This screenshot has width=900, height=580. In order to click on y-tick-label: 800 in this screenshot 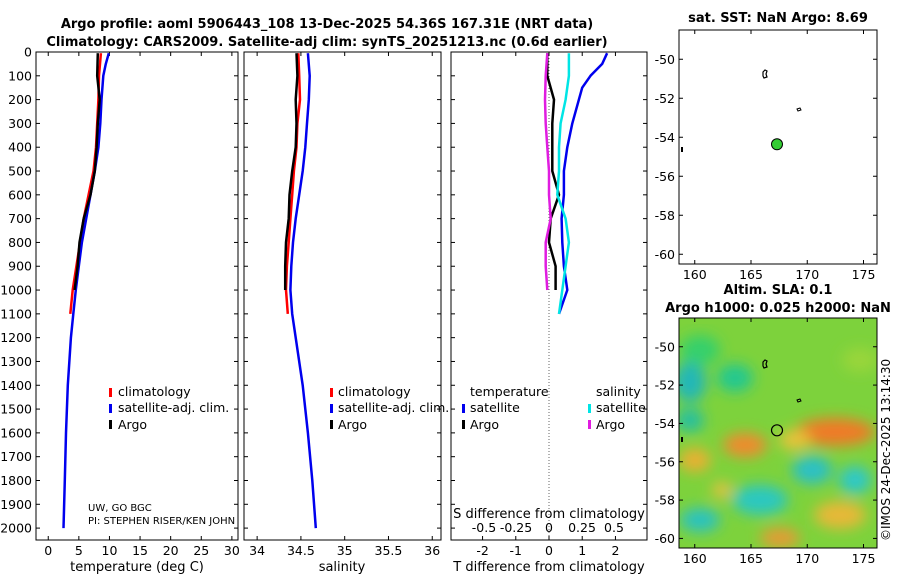, I will do `click(20, 242)`.